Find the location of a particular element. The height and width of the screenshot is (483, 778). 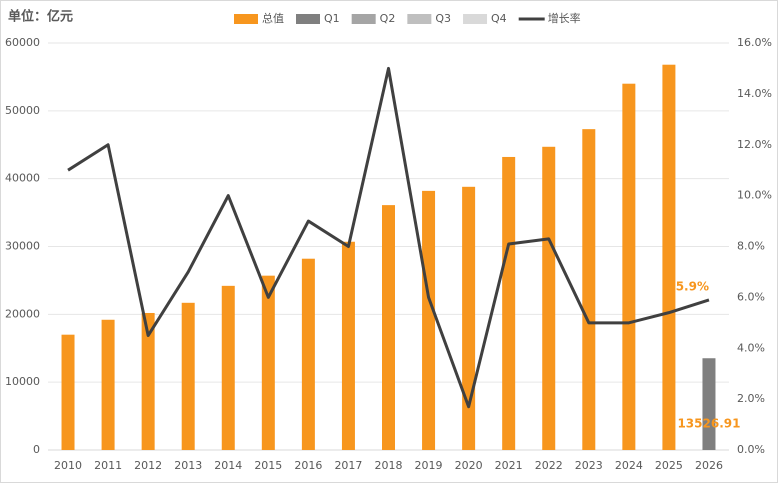

x-tick-label: 2012 is located at coordinates (148, 465).